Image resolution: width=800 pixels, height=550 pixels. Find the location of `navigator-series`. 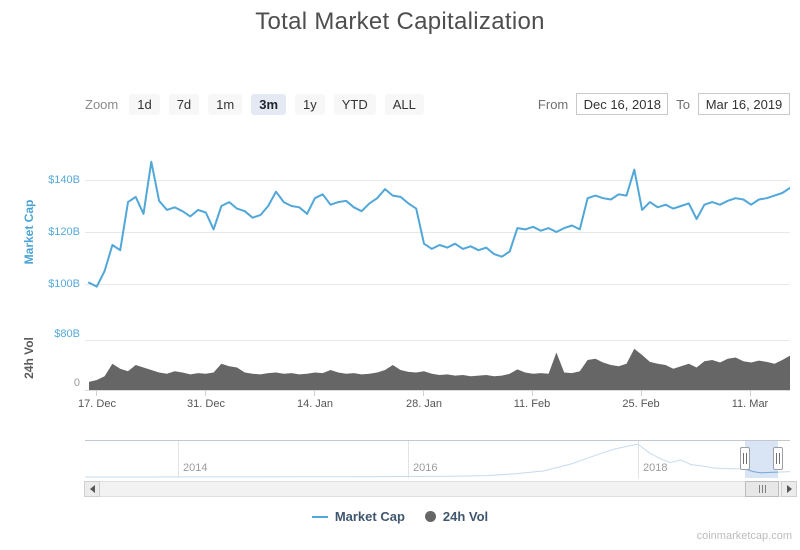

navigator-series is located at coordinates (437, 459).